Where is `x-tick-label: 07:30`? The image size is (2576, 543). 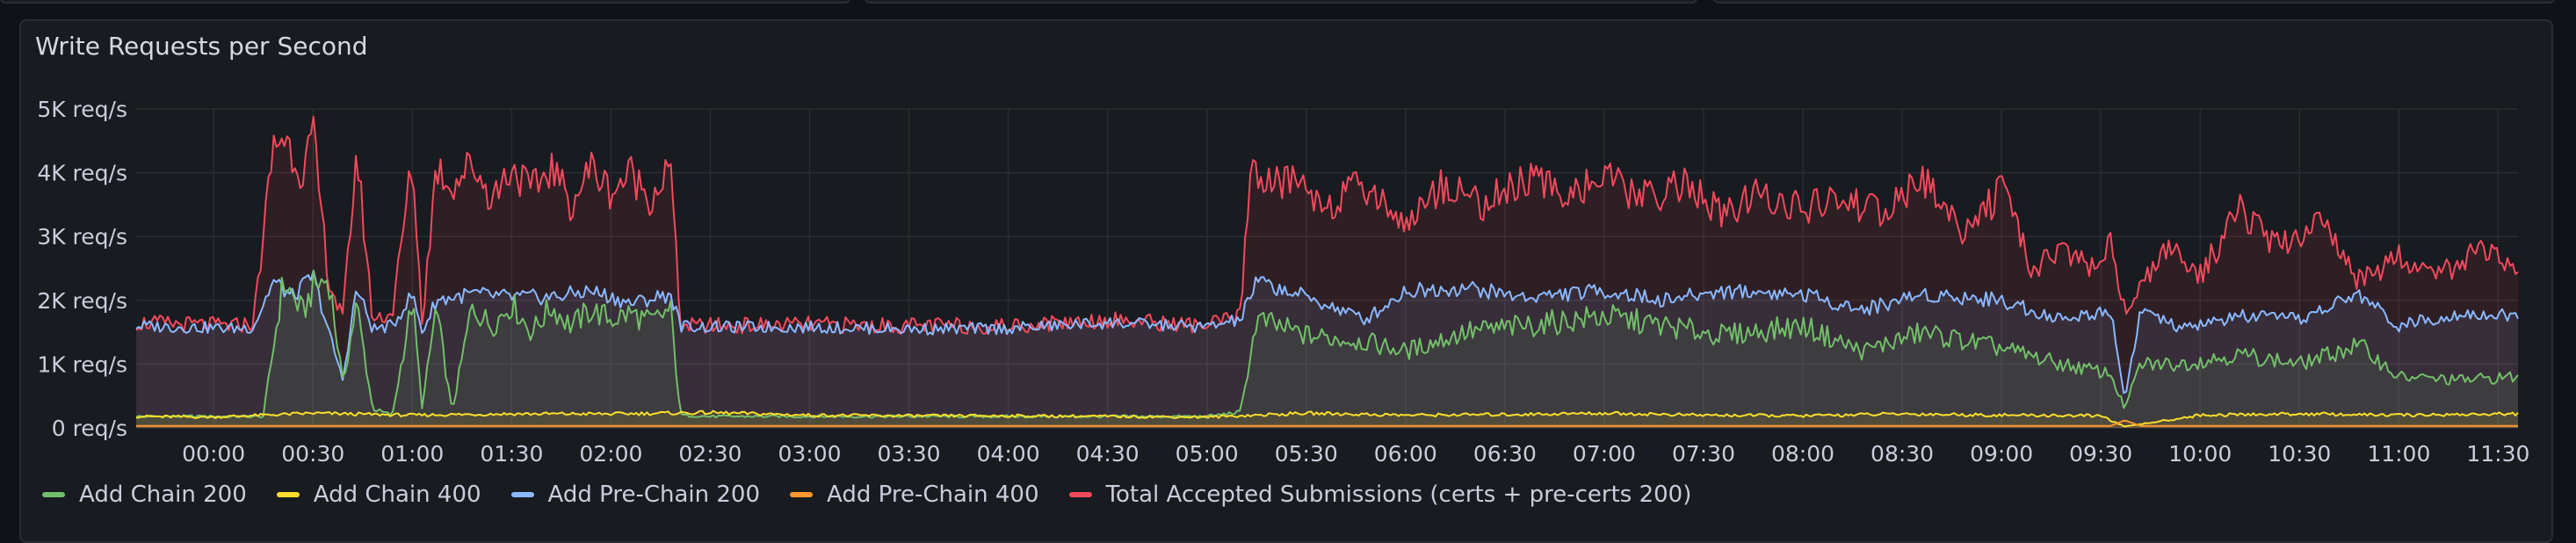 x-tick-label: 07:30 is located at coordinates (1703, 454).